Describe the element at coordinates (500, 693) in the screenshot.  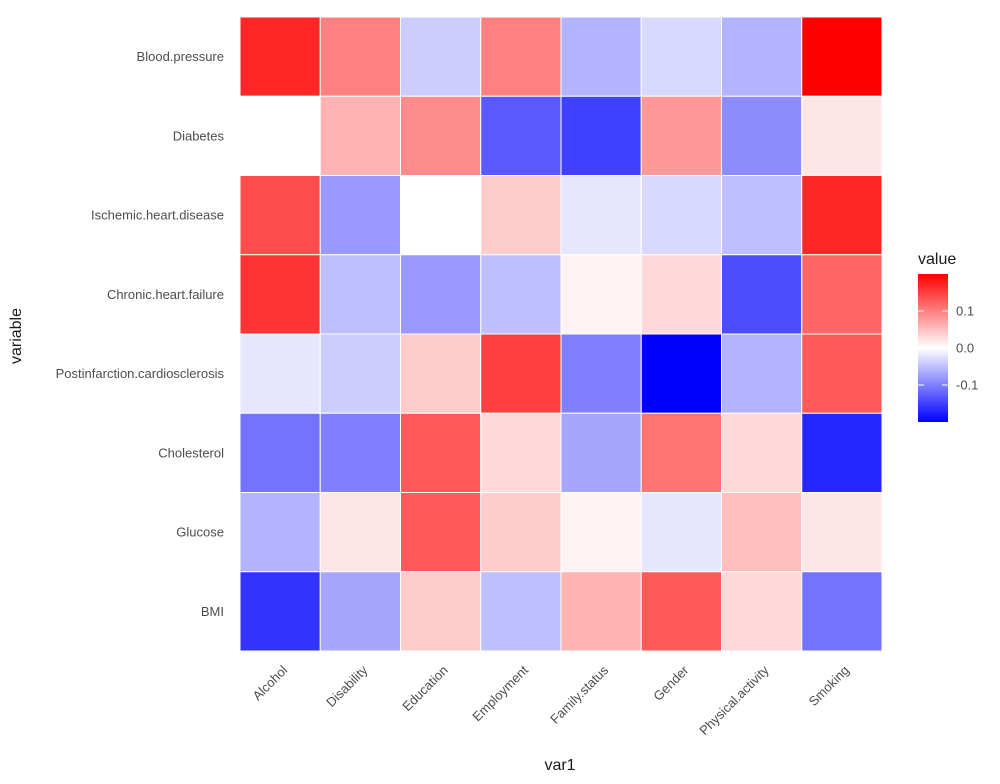
I see `x-tick-label: Employment` at that location.